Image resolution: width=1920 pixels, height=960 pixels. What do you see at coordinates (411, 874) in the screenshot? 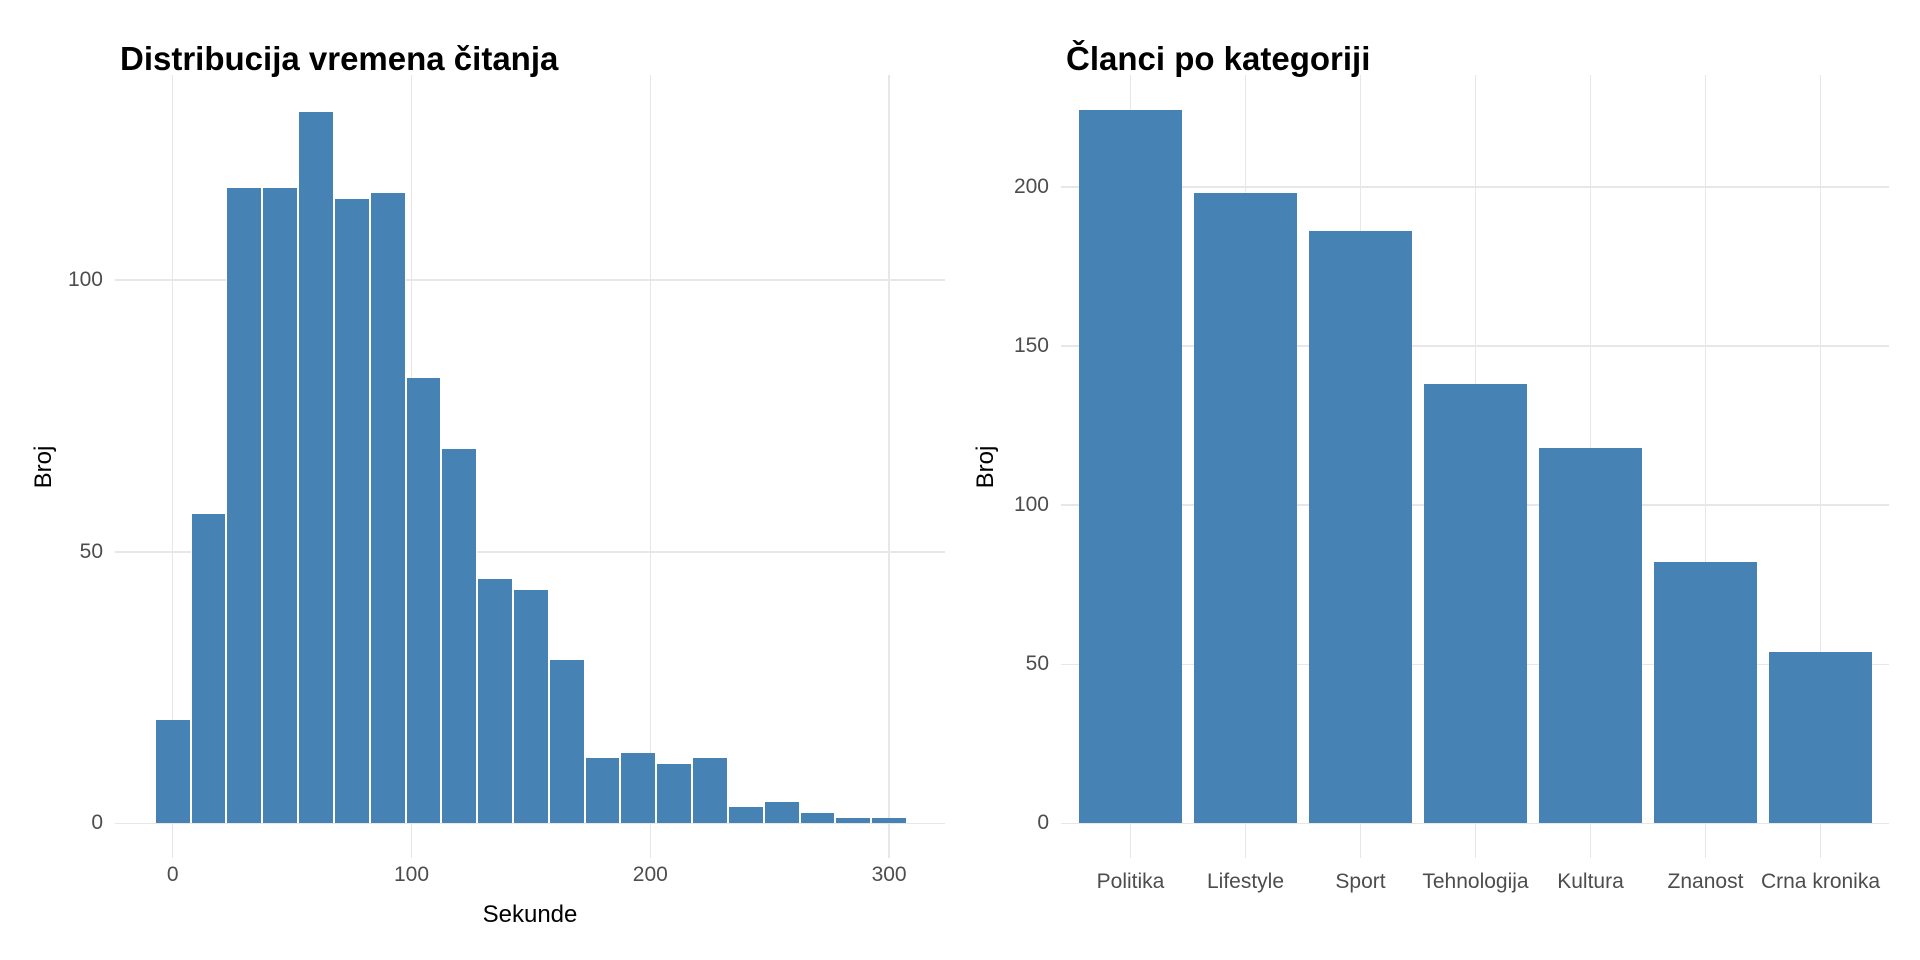
I see `x-tick-label: 100` at bounding box center [411, 874].